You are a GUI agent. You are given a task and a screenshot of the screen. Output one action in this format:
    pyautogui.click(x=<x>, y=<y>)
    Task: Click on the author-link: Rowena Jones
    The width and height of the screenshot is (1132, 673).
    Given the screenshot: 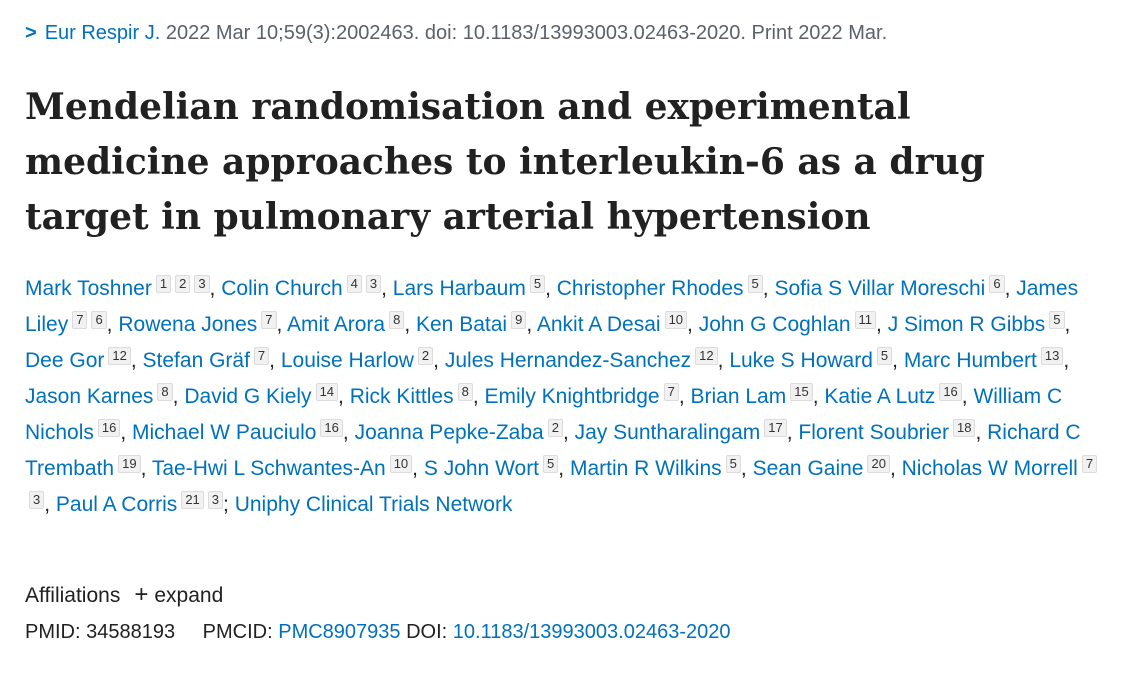 What is the action you would take?
    pyautogui.click(x=188, y=324)
    